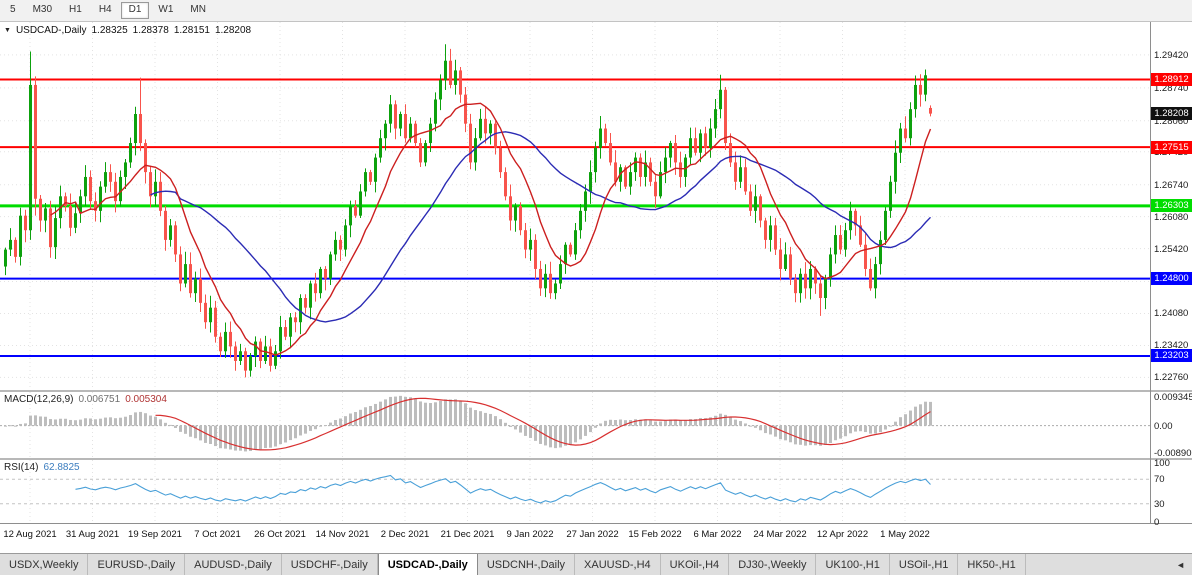 This screenshot has width=1192, height=575. I want to click on price-axis-label: 1.28060, so click(1171, 121).